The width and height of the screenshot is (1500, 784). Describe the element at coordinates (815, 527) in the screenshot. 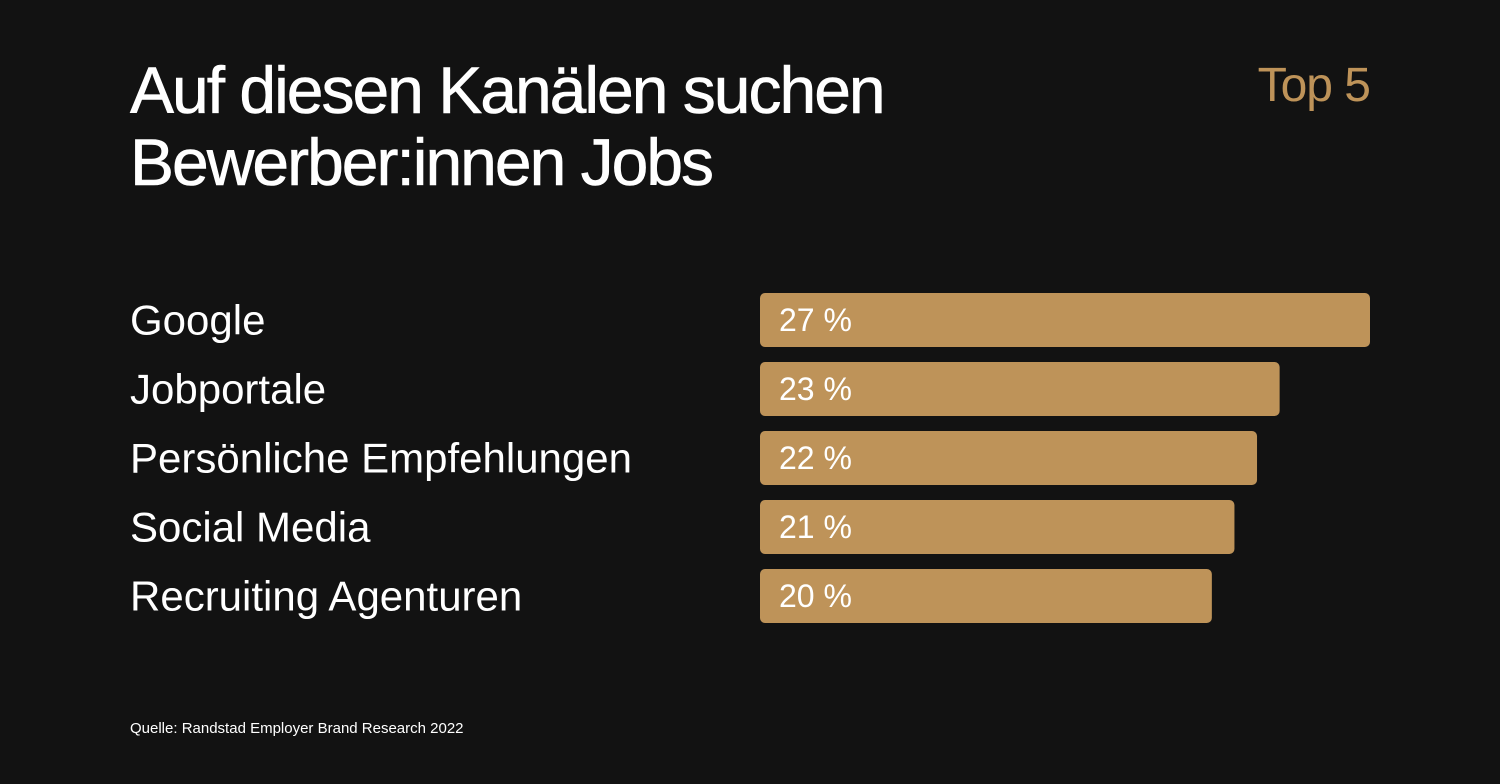

I see `value-label: 21 %` at that location.